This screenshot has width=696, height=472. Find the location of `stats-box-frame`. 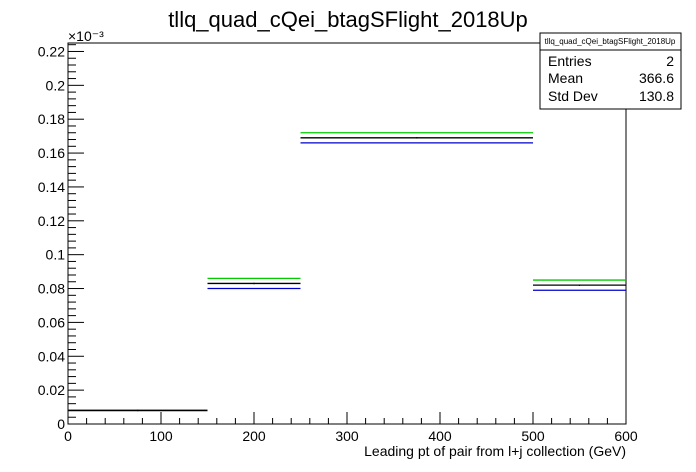

stats-box-frame is located at coordinates (610, 71).